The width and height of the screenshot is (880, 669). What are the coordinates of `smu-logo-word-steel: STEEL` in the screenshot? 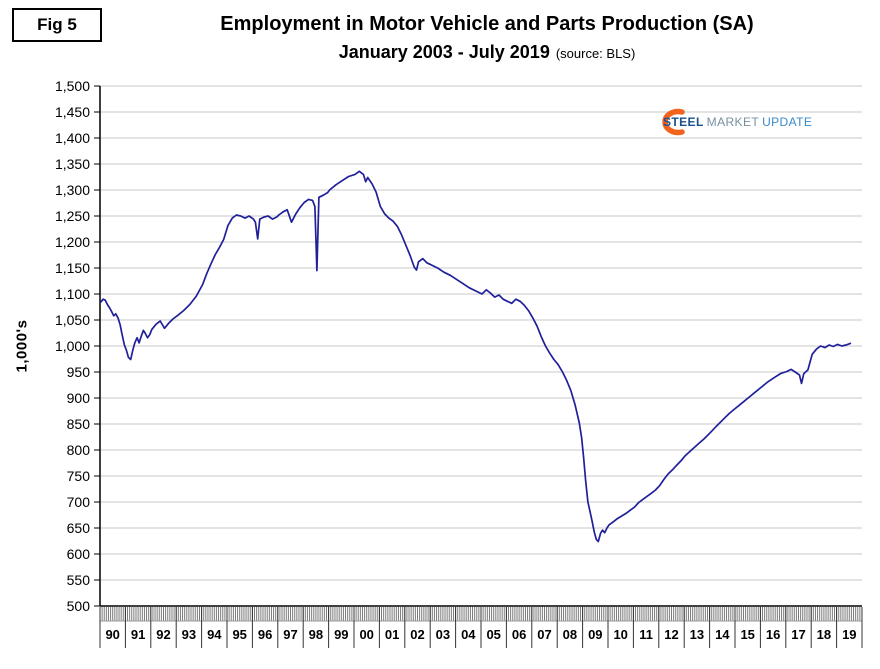 It's located at (683, 122).